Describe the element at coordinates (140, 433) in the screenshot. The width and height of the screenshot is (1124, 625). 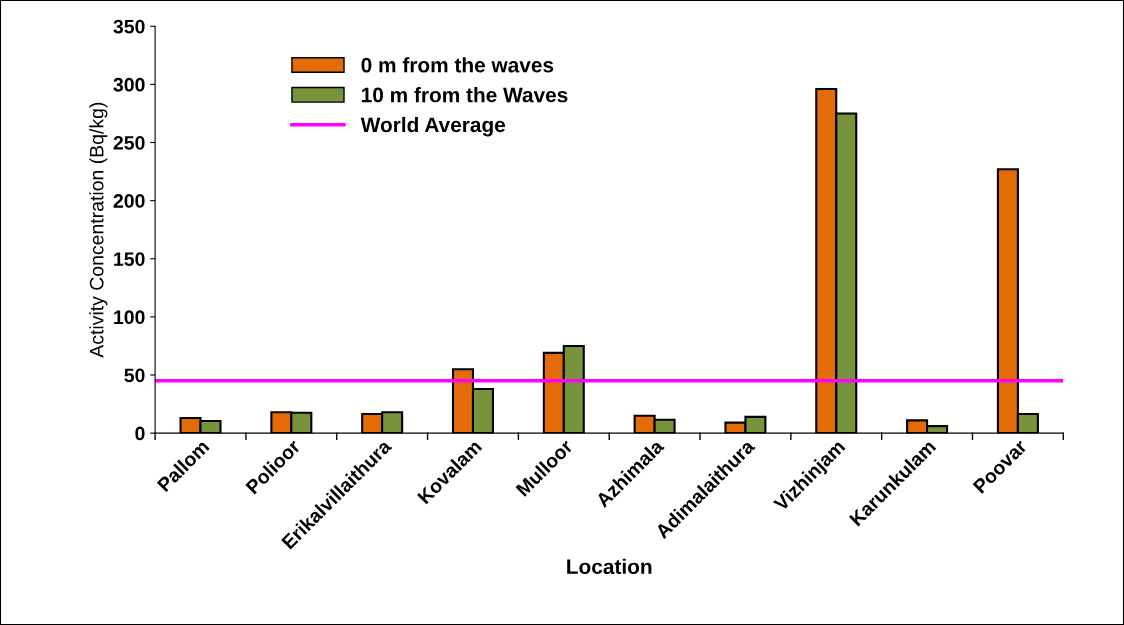
I see `y-tick-label: 0` at that location.